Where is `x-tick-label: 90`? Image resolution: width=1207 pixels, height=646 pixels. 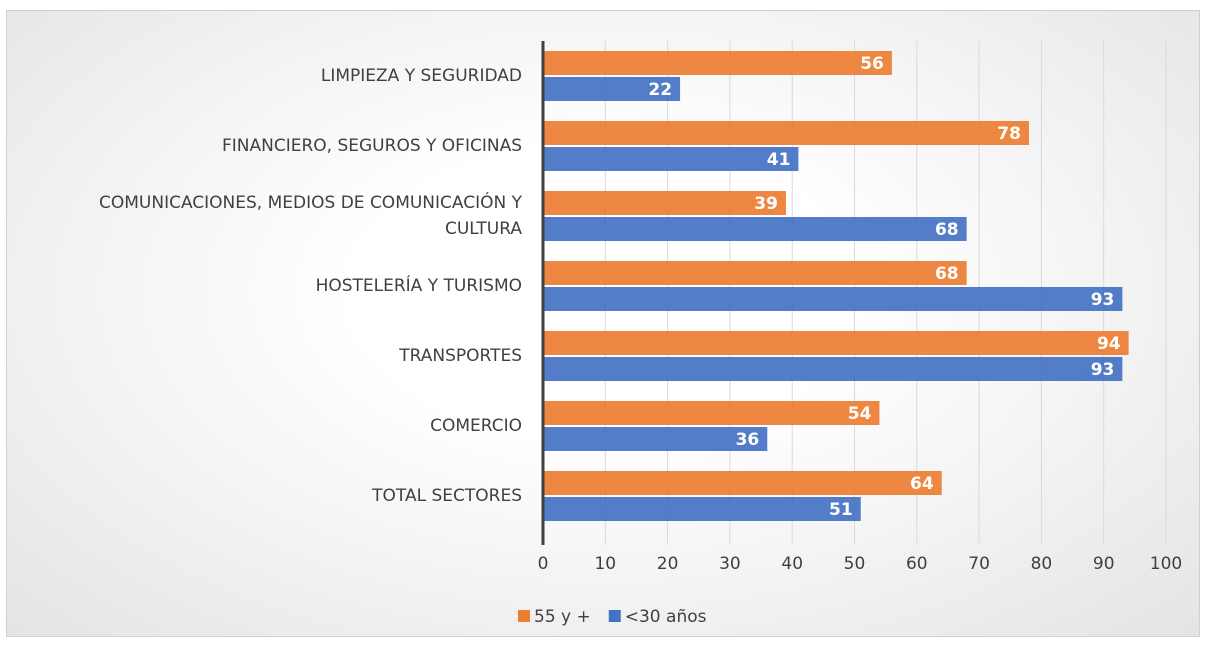
x-tick-label: 90 is located at coordinates (1104, 564).